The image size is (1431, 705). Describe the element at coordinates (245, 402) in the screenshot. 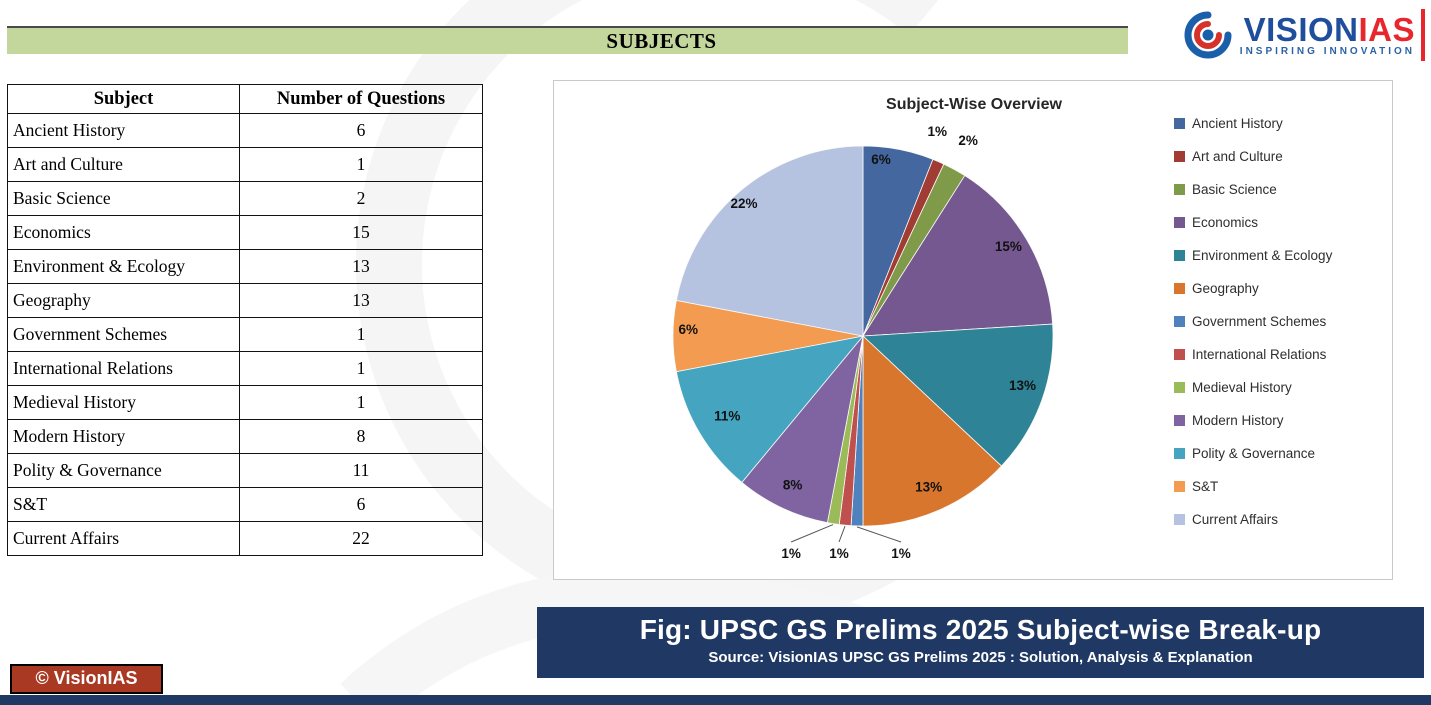

I see `table-row: Medieval History 1` at that location.